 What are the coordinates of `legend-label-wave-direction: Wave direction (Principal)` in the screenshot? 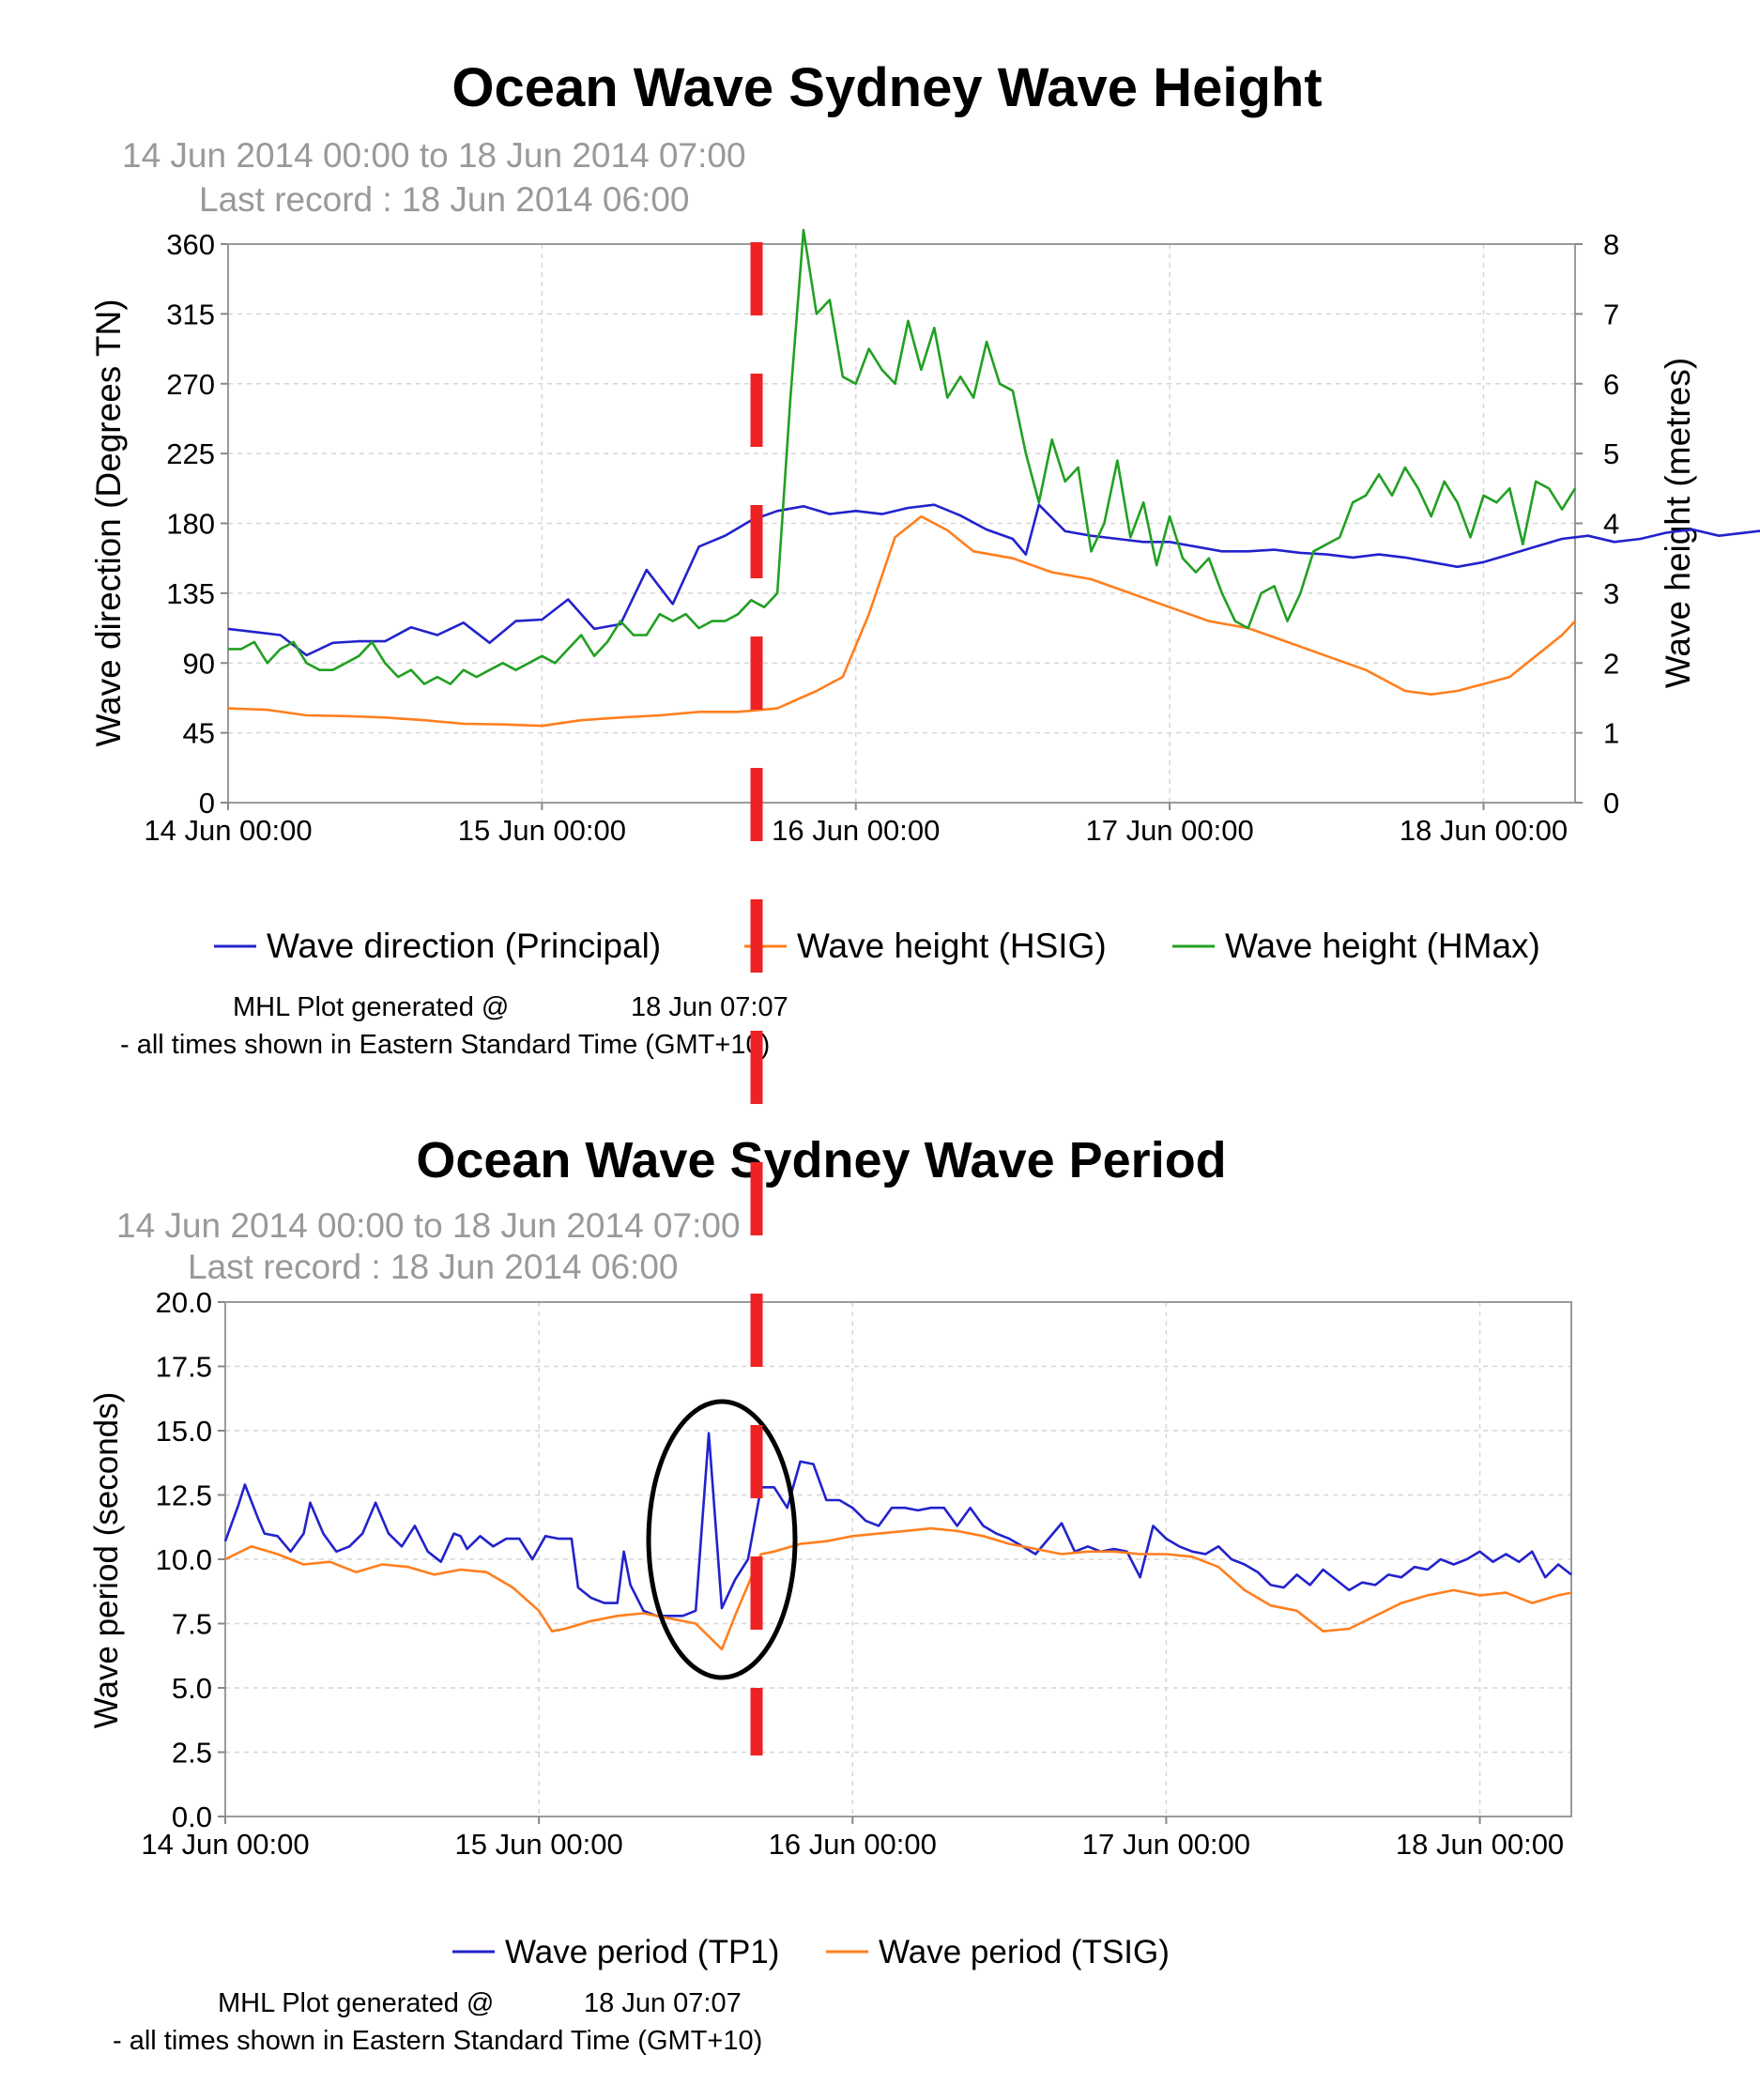 It's located at (464, 946).